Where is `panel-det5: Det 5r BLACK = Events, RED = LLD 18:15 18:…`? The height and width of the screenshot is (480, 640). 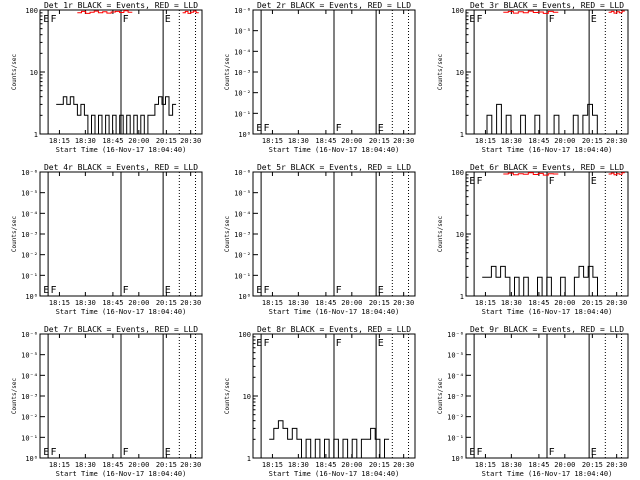 panel-det5: Det 5r BLACK = Events, RED = LLD 18:15 18:… is located at coordinates (320, 239).